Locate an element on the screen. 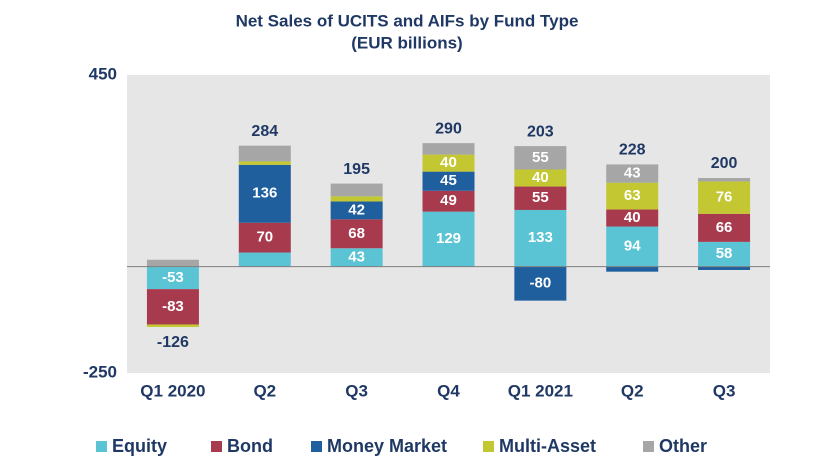  data-label: 58 is located at coordinates (724, 253).